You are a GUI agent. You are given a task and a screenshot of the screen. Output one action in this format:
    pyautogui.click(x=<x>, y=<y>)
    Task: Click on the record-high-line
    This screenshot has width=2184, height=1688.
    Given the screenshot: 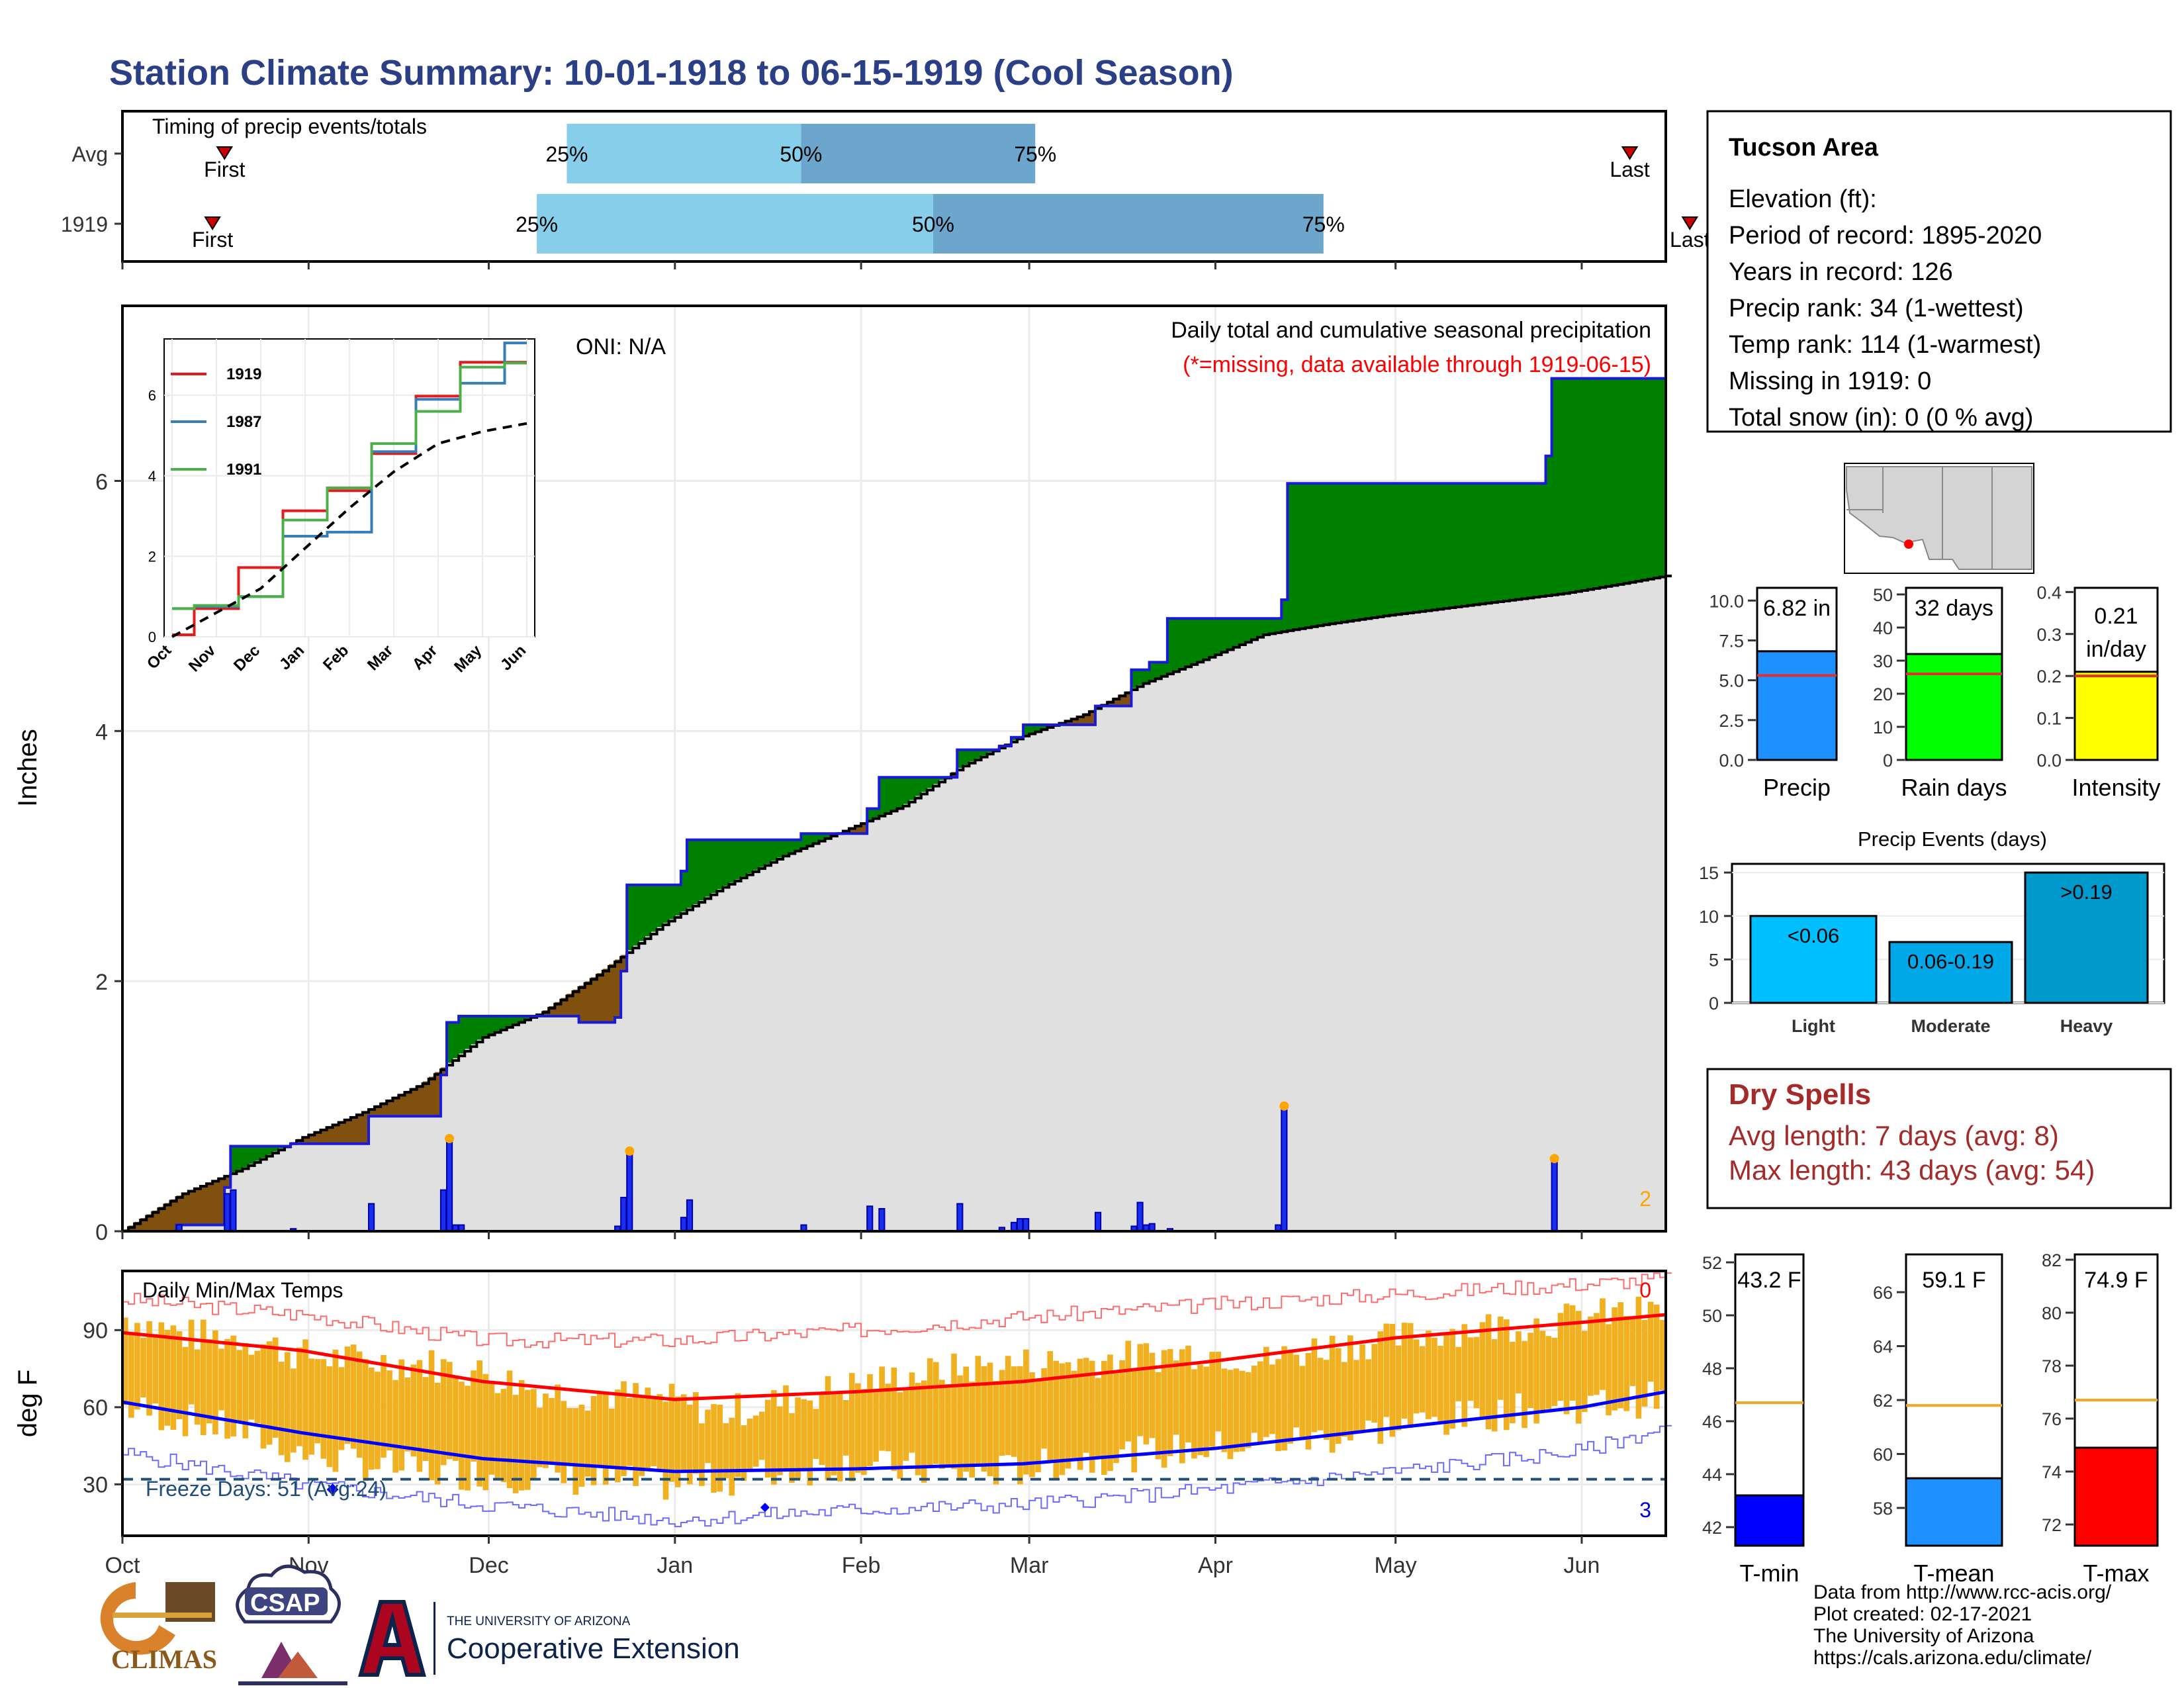 What is the action you would take?
    pyautogui.click(x=897, y=1310)
    